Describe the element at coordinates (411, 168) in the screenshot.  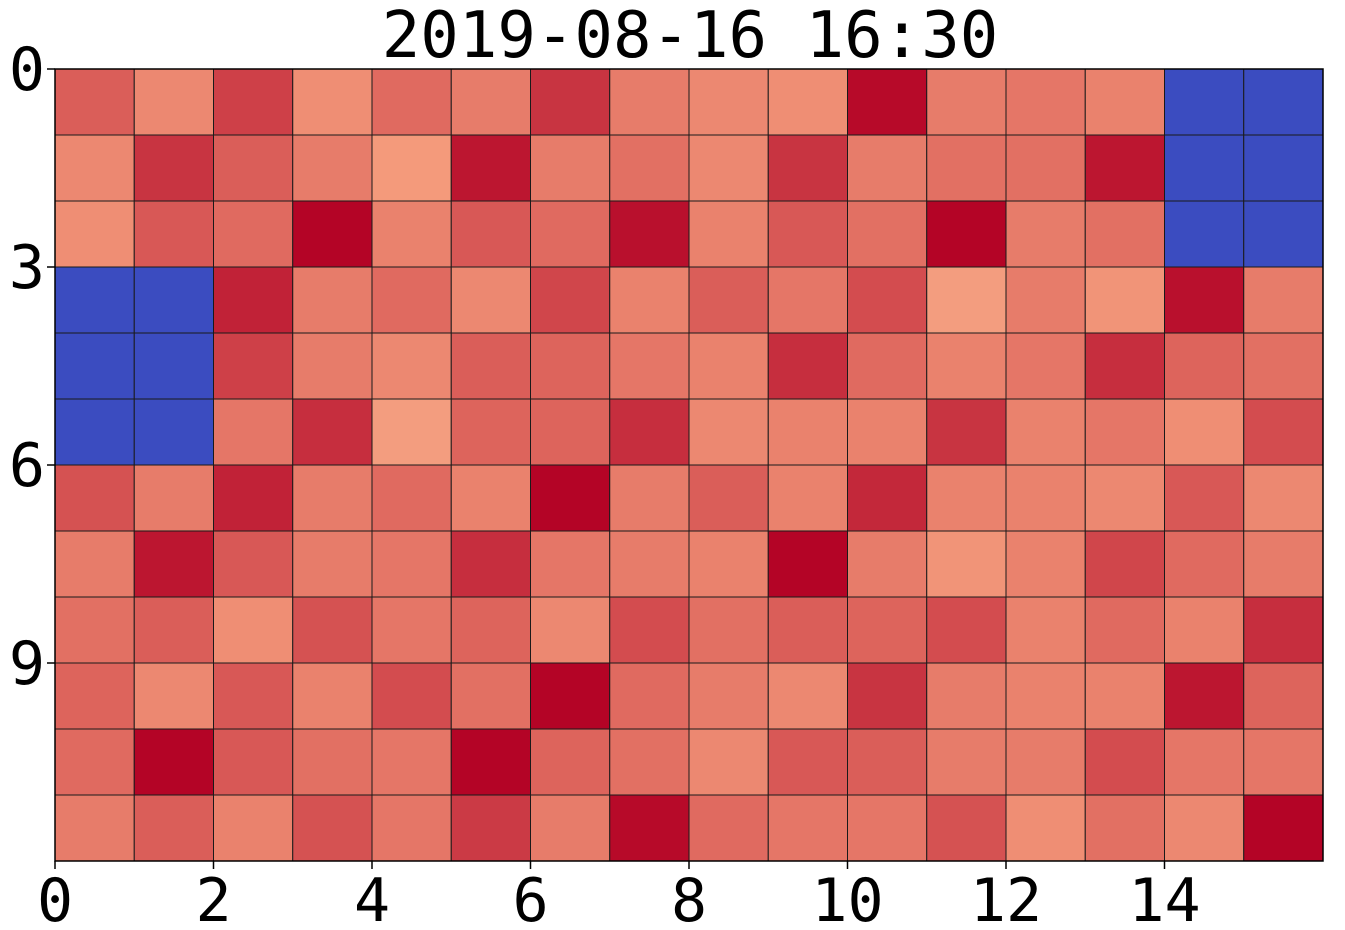
I see `heatmap-cell-r1-c4` at that location.